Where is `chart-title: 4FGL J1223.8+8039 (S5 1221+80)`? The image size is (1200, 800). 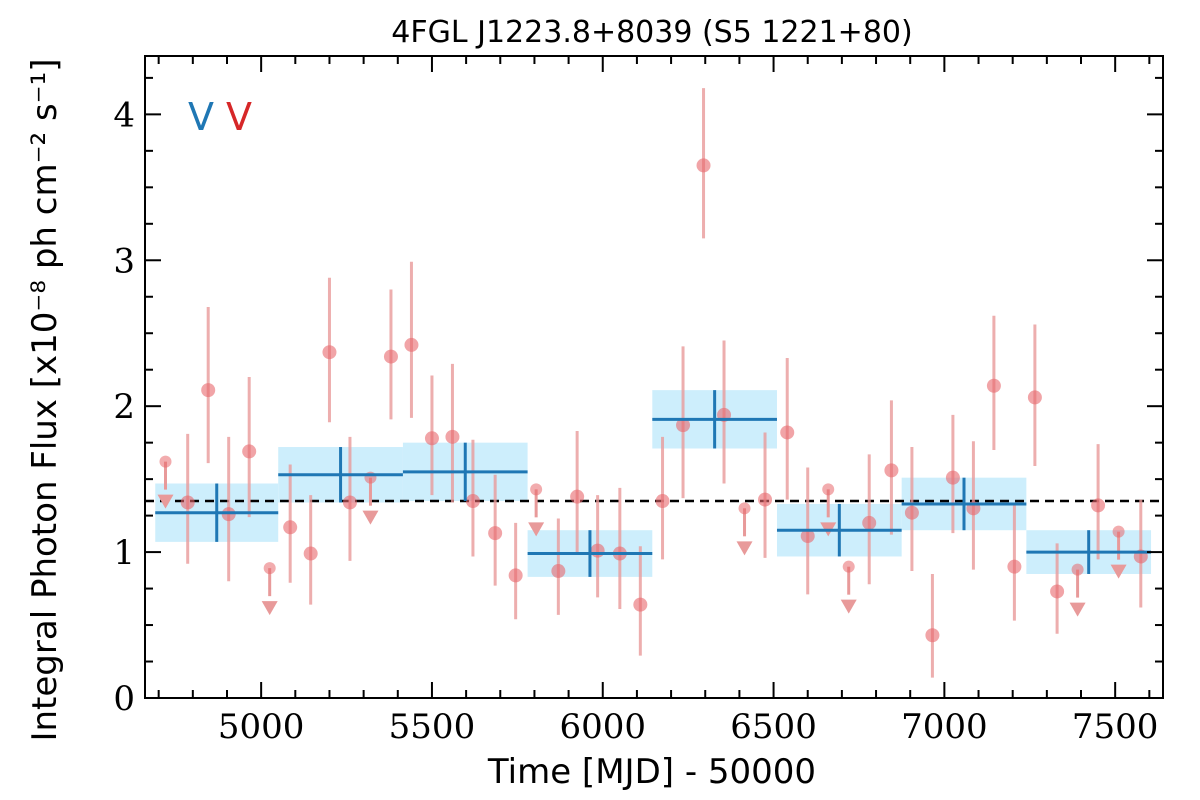 chart-title: 4FGL J1223.8+8039 (S5 1221+80) is located at coordinates (651, 32).